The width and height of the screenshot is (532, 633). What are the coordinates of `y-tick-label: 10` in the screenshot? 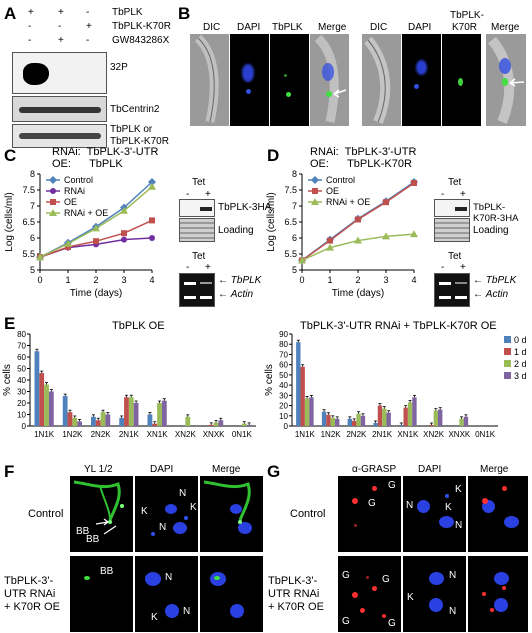 It's located at (283, 416).